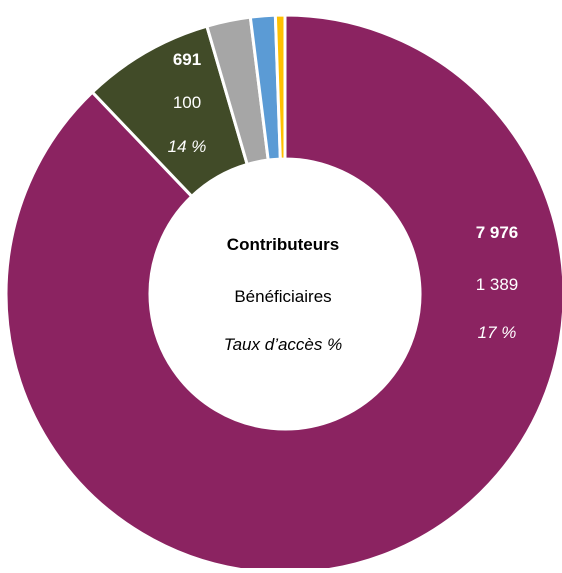  I want to click on center-label-contributors: Contributeurs, so click(283, 244).